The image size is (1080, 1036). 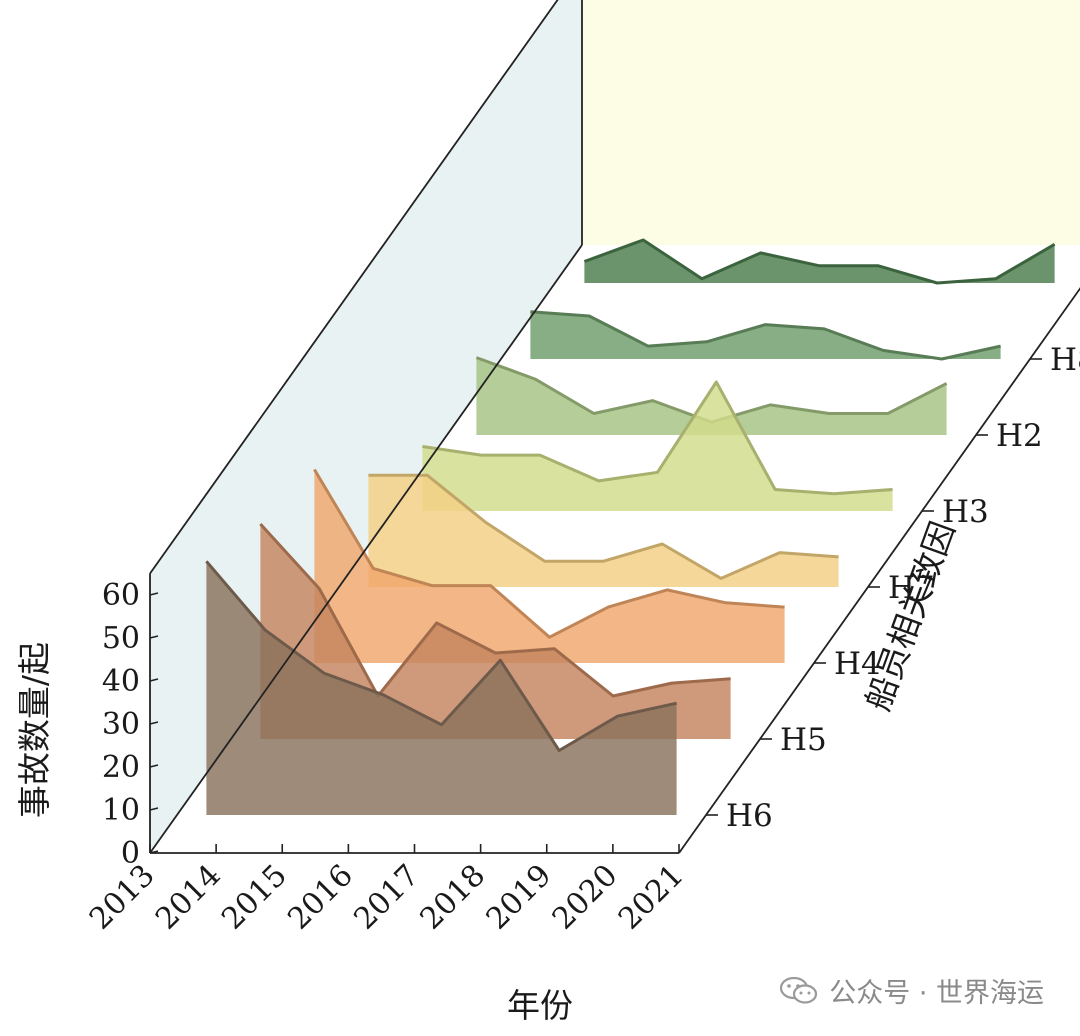 I want to click on x-tick-label: 2018, so click(x=453, y=897).